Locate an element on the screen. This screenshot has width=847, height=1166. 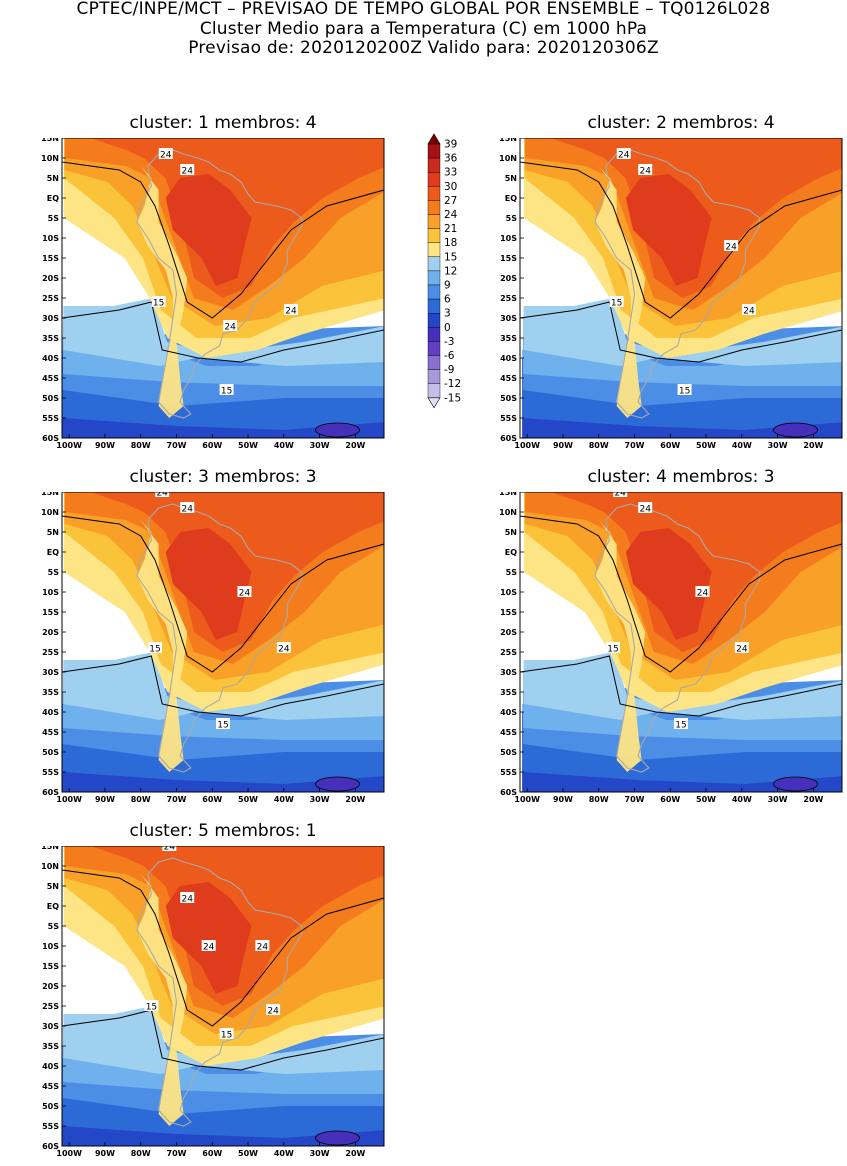
lat-label: 40S is located at coordinates (50, 358).